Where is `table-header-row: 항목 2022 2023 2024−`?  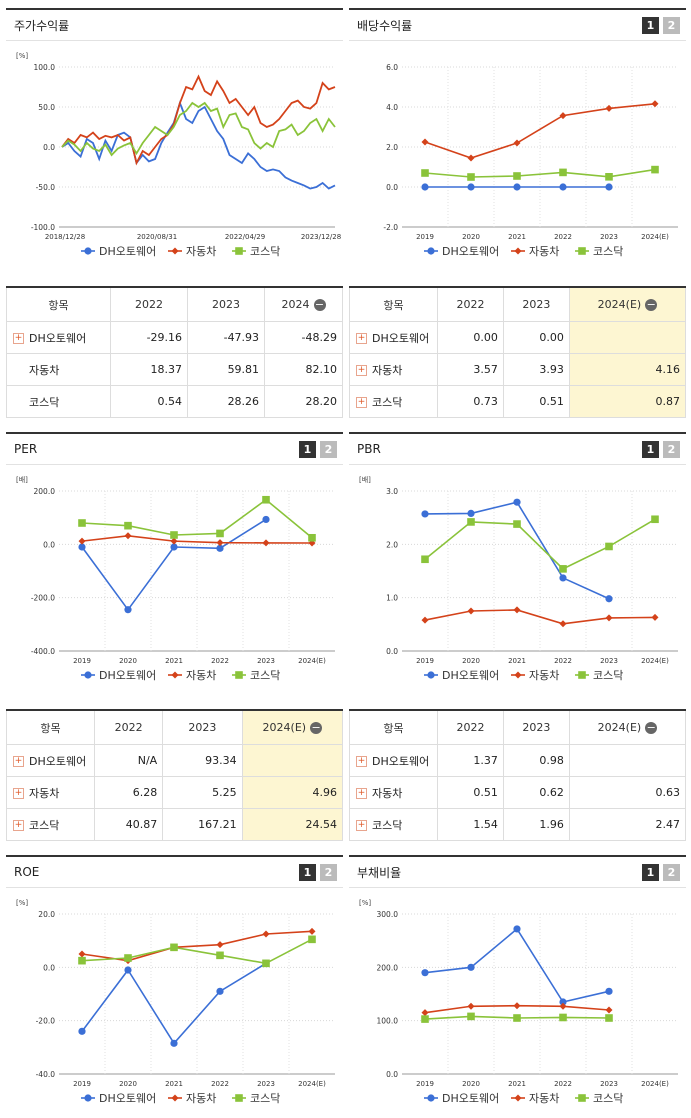 table-header-row: 항목 2022 2023 2024− is located at coordinates (174, 304).